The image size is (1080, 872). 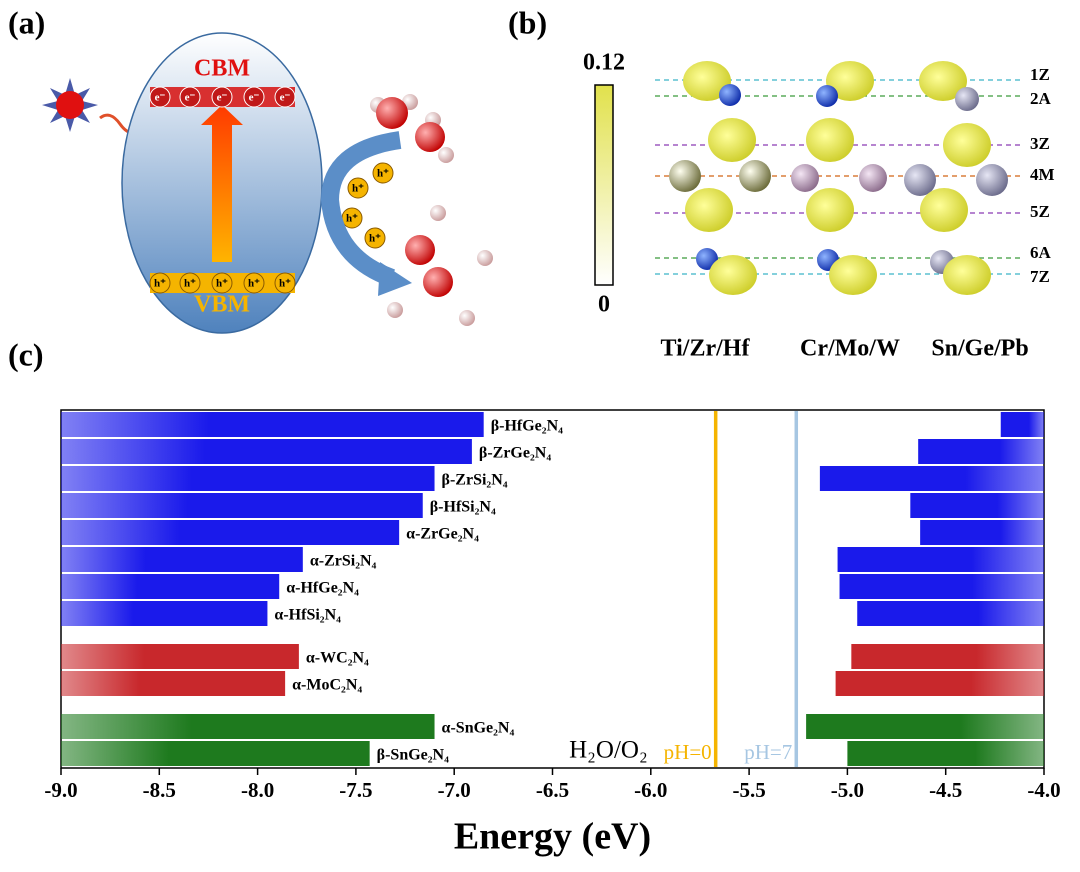 I want to click on x-tick-label: -5.0, so click(x=847, y=790).